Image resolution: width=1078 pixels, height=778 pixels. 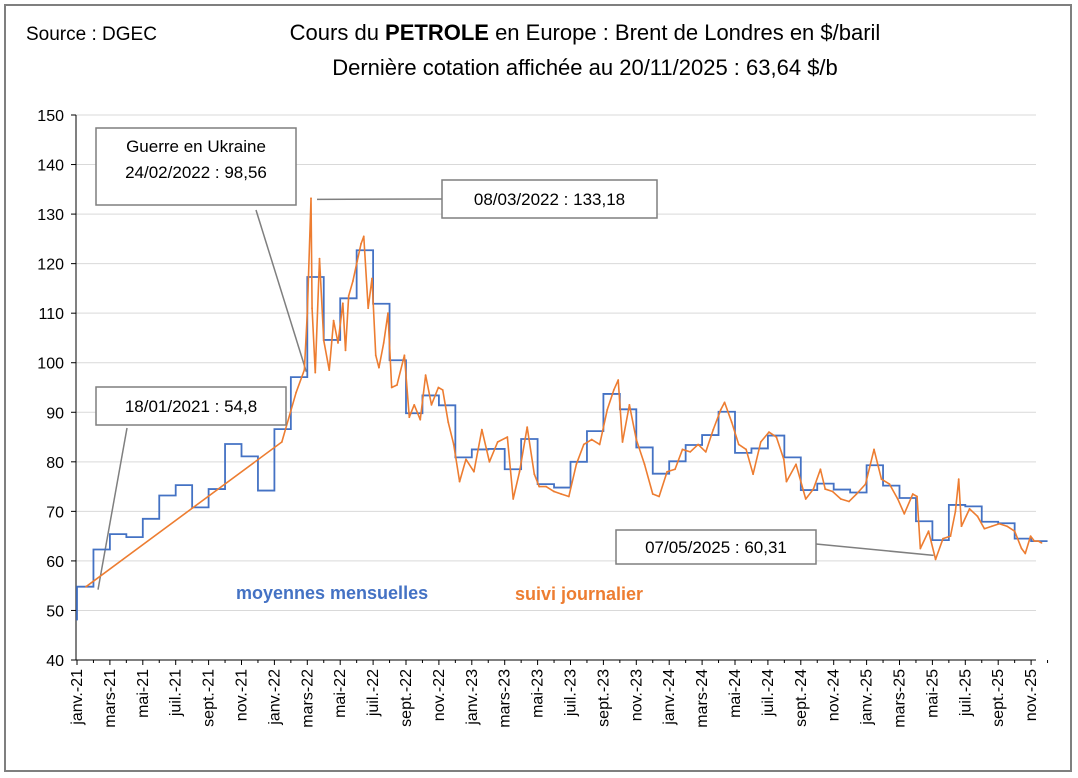 What do you see at coordinates (549, 199) in the screenshot?
I see `annotation-peak-box` at bounding box center [549, 199].